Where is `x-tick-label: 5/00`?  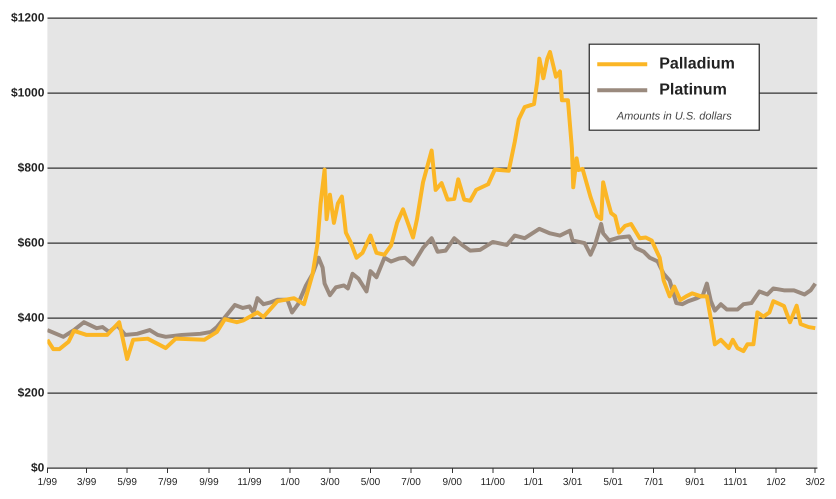
x-tick-label: 5/00 is located at coordinates (370, 482).